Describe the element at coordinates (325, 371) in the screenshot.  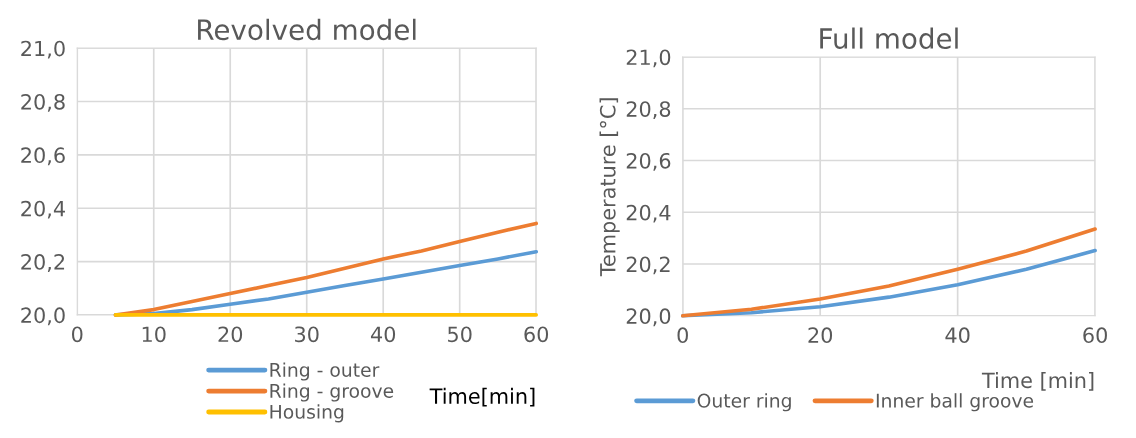
I see `legend-label: Ring - outer` at that location.